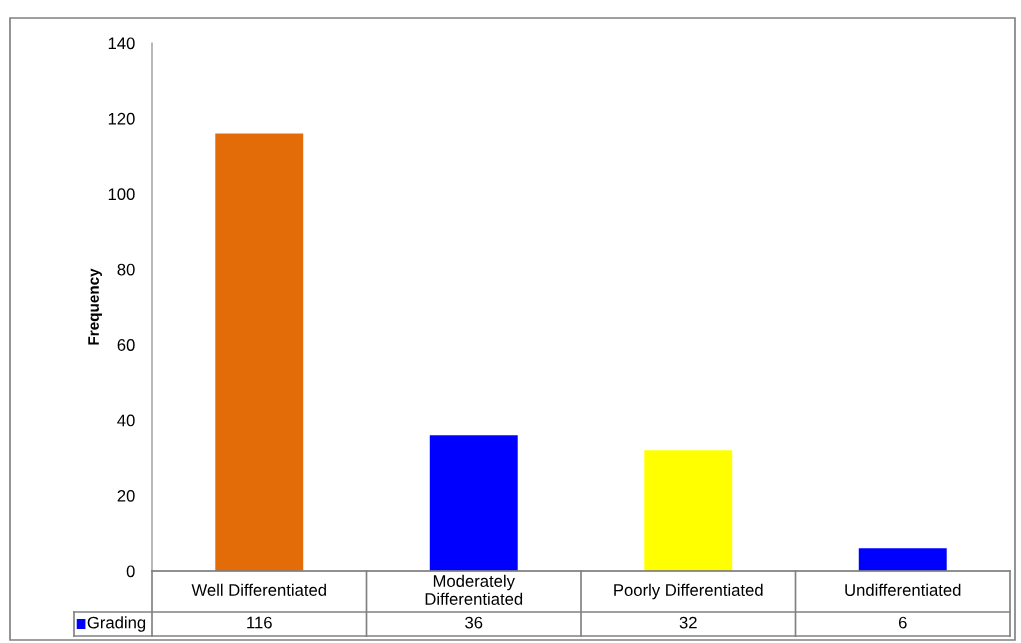 This screenshot has width=1021, height=643. What do you see at coordinates (126, 420) in the screenshot?
I see `y-tick-label: 40` at bounding box center [126, 420].